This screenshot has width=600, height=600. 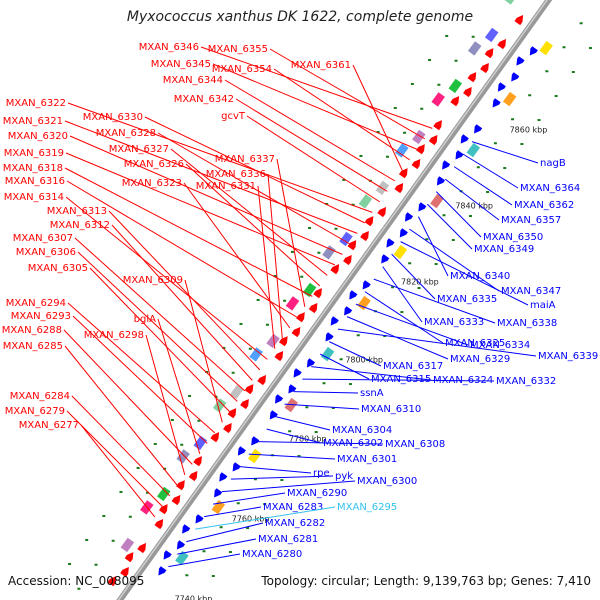 What do you see at coordinates (317, 493) in the screenshot?
I see `reverse-gene-label: MXAN_6290` at bounding box center [317, 493].